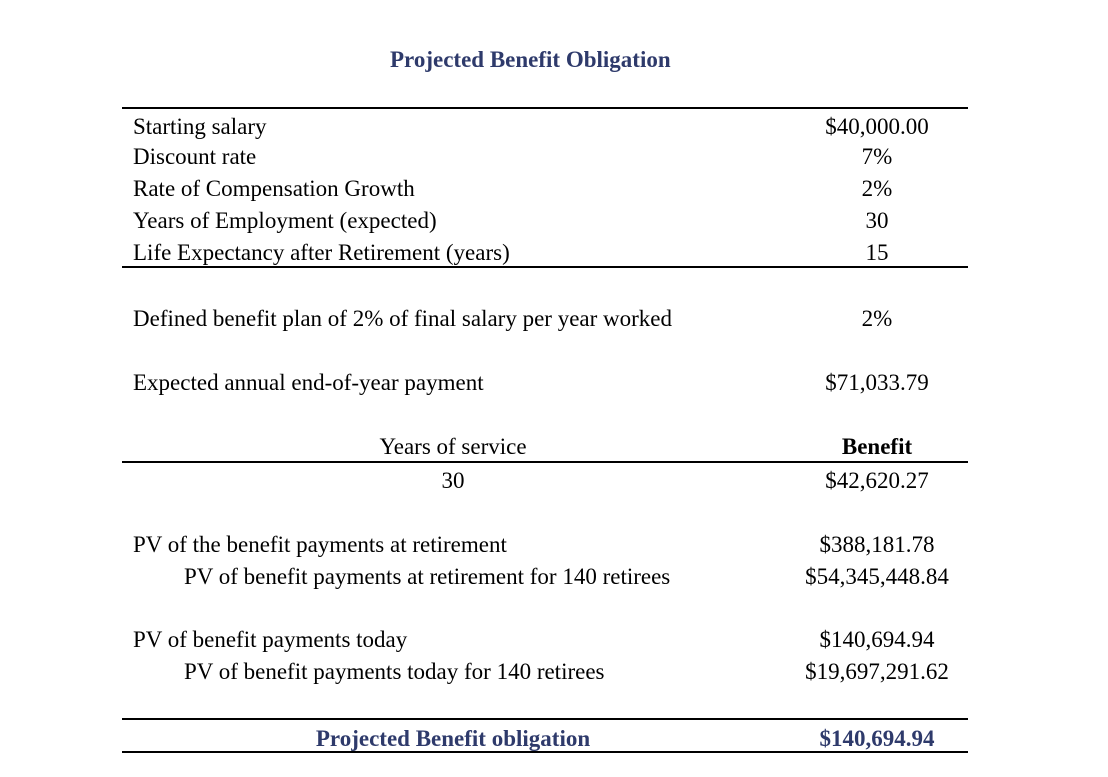 Image resolution: width=1108 pixels, height=777 pixels. I want to click on pv-retirement-value: $388,181.78, so click(877, 544).